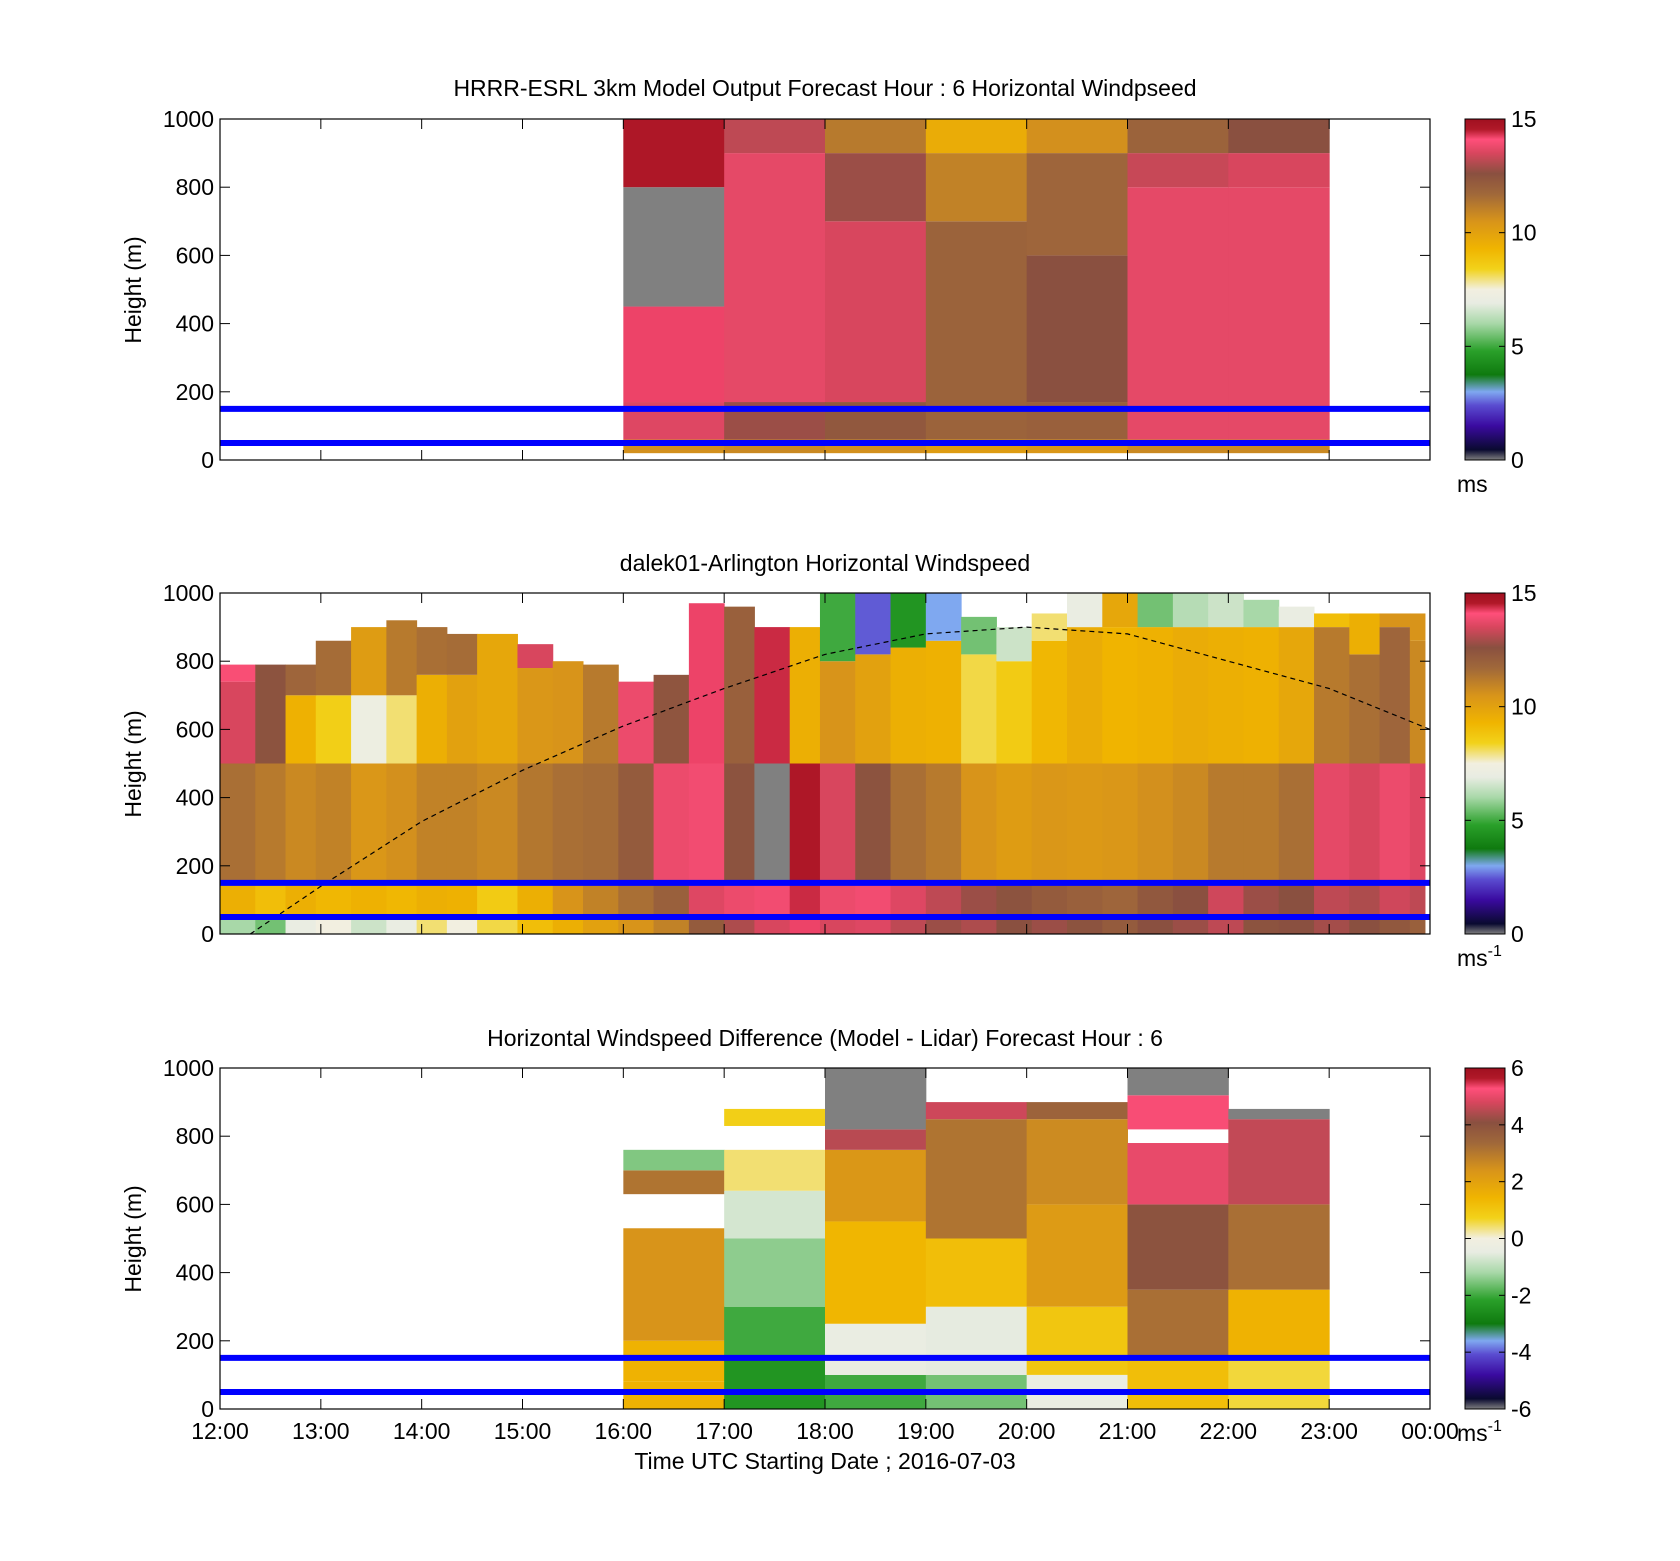 The image size is (1680, 1561). What do you see at coordinates (624, 1431) in the screenshot?
I see `x-tick-label: 16:00` at bounding box center [624, 1431].